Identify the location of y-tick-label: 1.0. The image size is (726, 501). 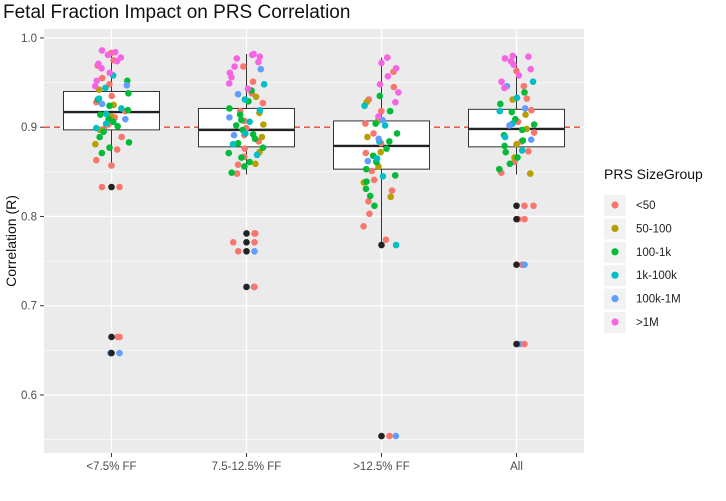
(29, 39).